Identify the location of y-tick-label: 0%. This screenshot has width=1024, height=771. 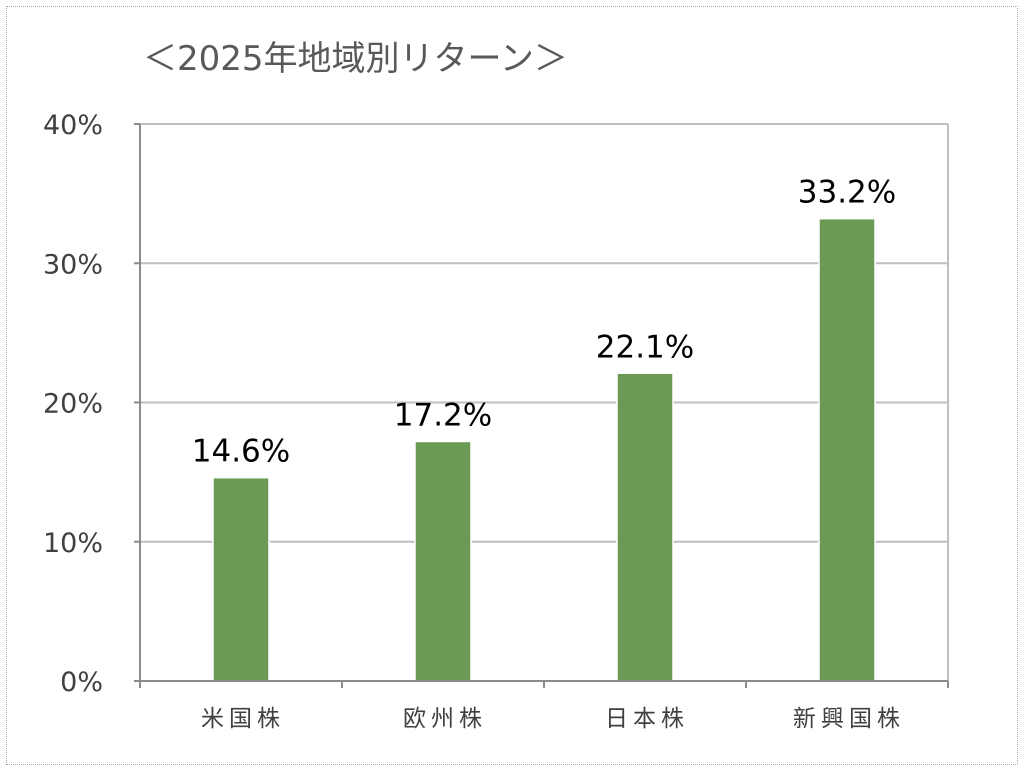
(81, 682).